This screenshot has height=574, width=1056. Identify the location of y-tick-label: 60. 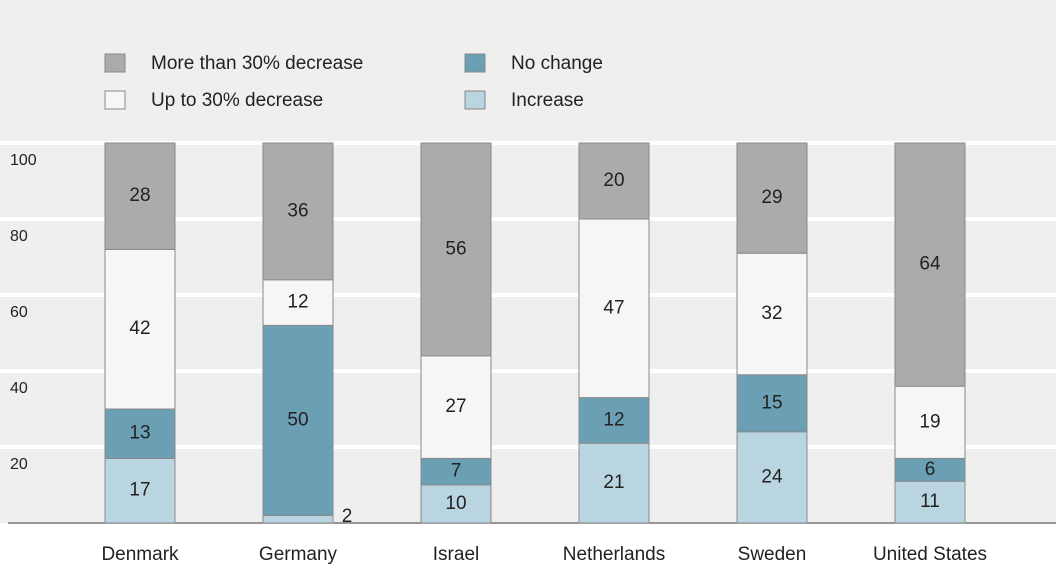
(19, 312).